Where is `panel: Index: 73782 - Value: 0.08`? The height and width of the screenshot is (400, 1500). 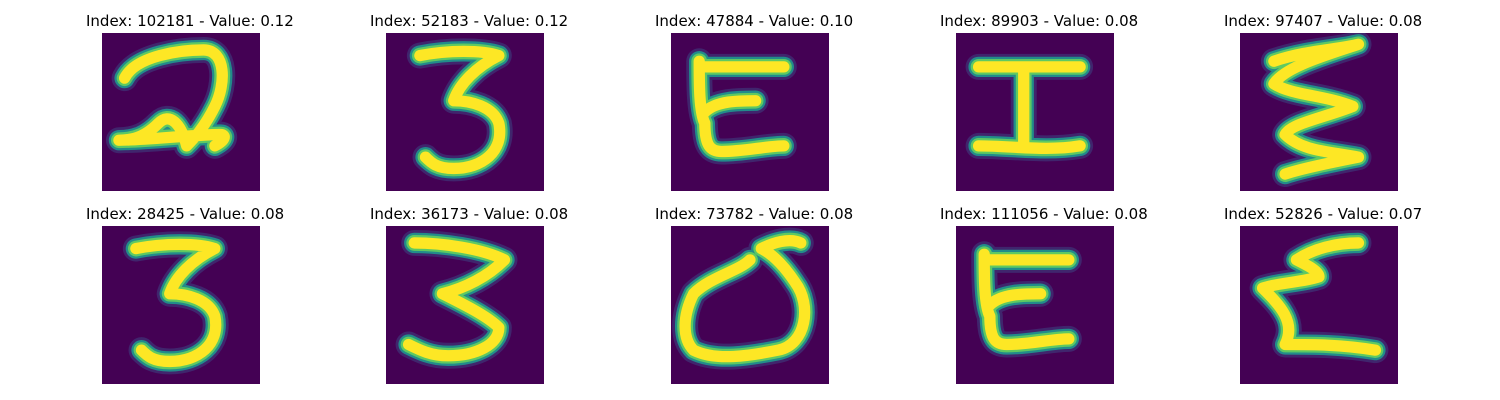 panel: Index: 73782 - Value: 0.08 is located at coordinates (754, 298).